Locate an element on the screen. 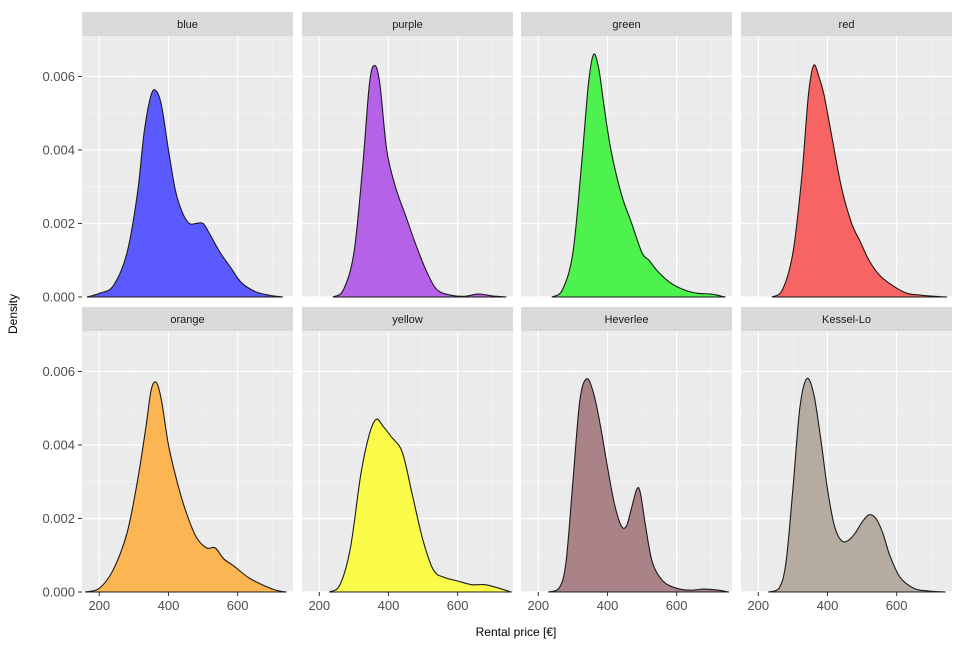  facet-panel: Heverlee is located at coordinates (626, 450).